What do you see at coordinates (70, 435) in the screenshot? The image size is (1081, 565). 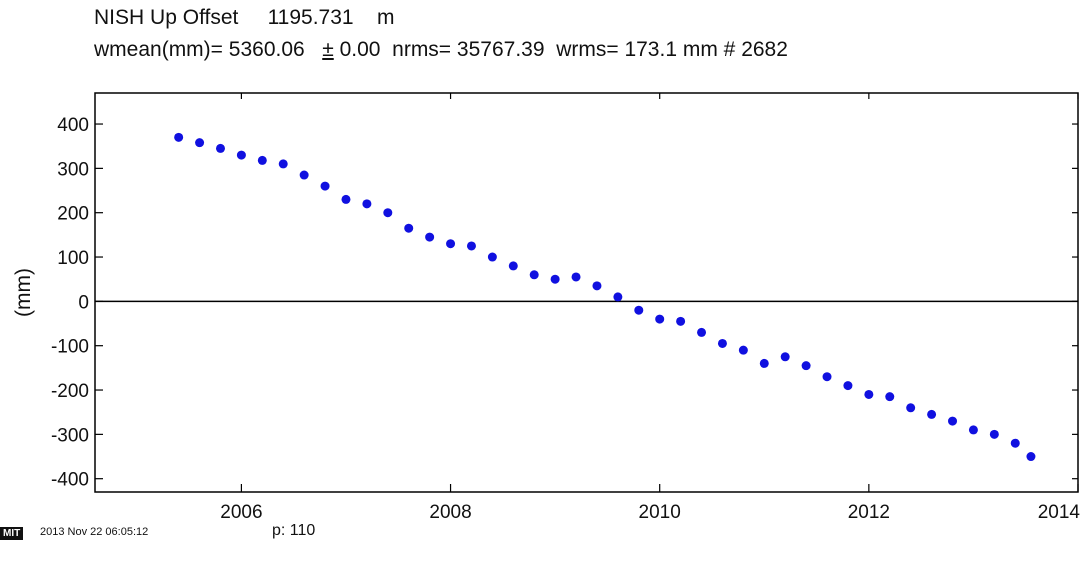 I see `y-tick-label: -300` at bounding box center [70, 435].